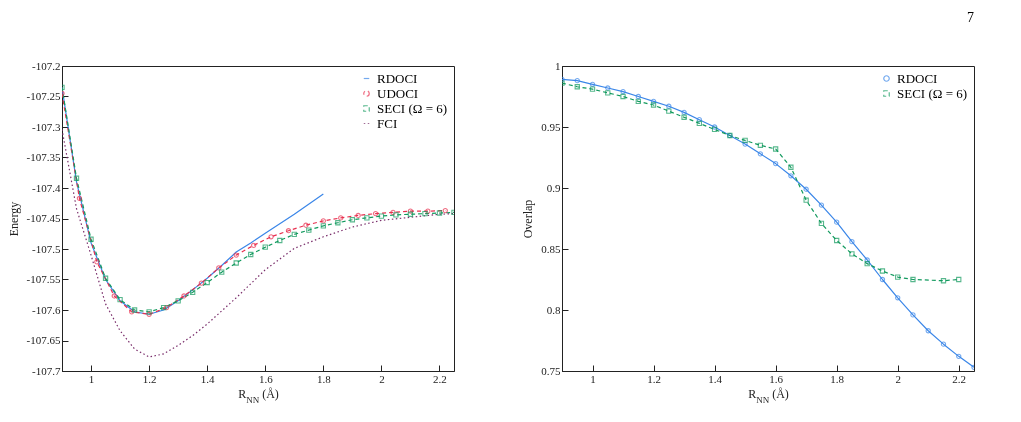 The image size is (1021, 422). What do you see at coordinates (382, 378) in the screenshot?
I see `x-tick-label: 2` at bounding box center [382, 378].